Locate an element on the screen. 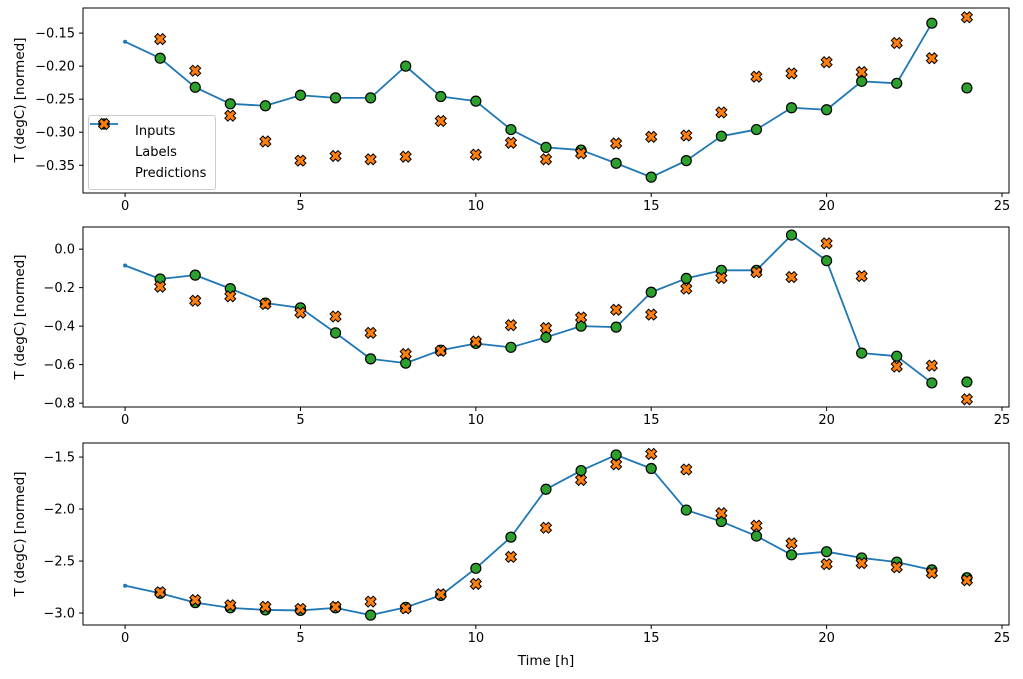 The height and width of the screenshot is (679, 1023). y-axis-label-middle: T (degC) [normed] is located at coordinates (20, 317).